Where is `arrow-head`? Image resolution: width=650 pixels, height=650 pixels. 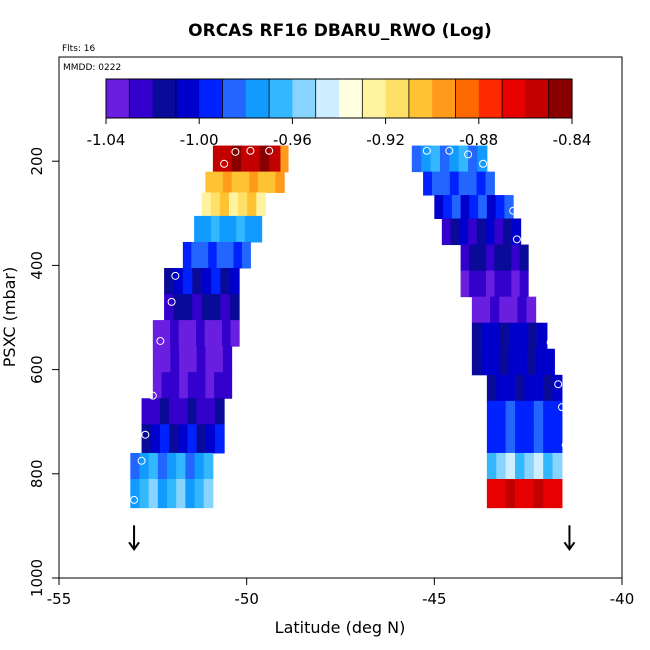
arrow-head is located at coordinates (134, 546).